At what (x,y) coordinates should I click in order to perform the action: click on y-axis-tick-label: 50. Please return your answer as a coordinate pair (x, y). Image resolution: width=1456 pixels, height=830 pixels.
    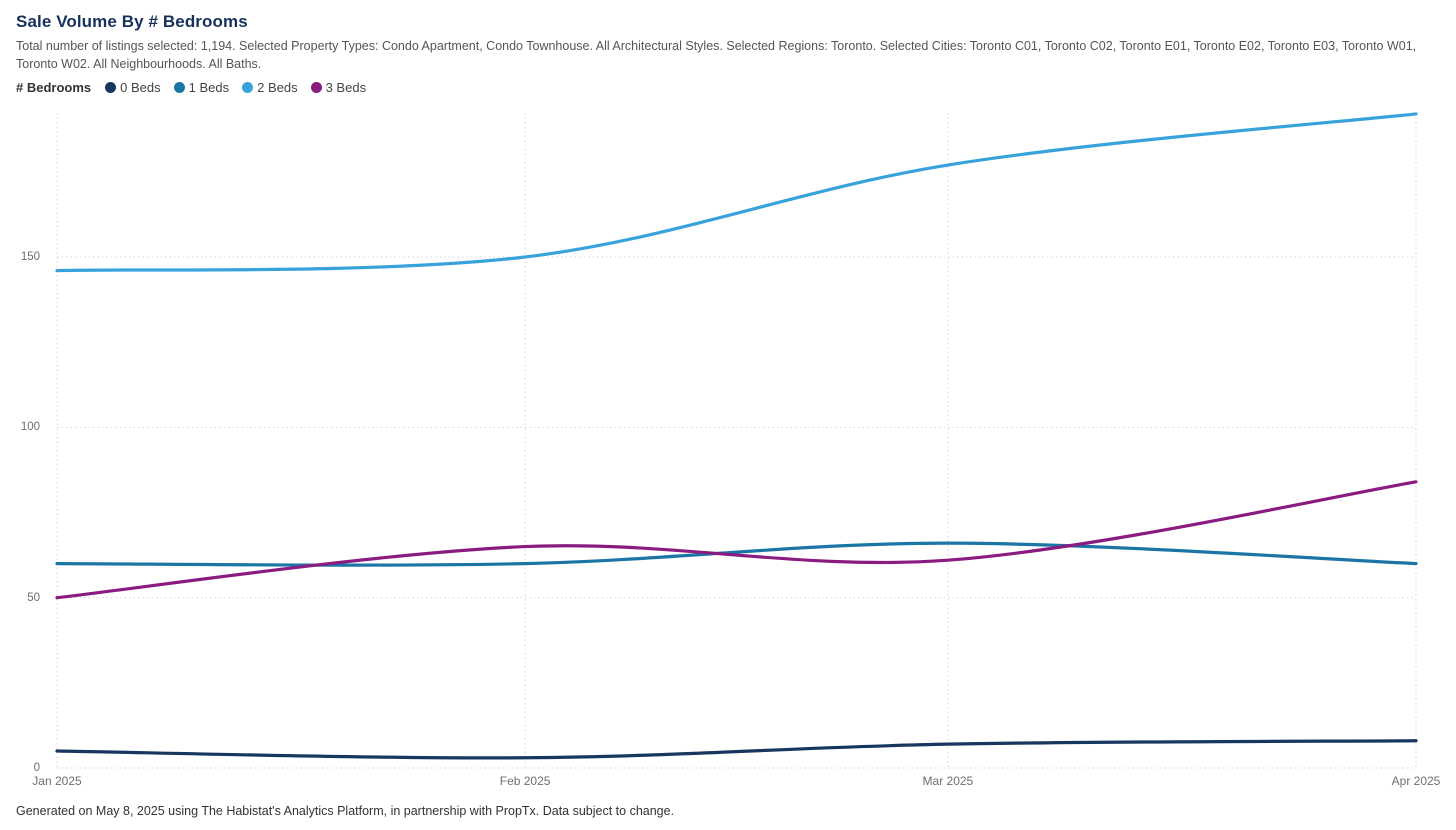
    Looking at the image, I should click on (33, 597).